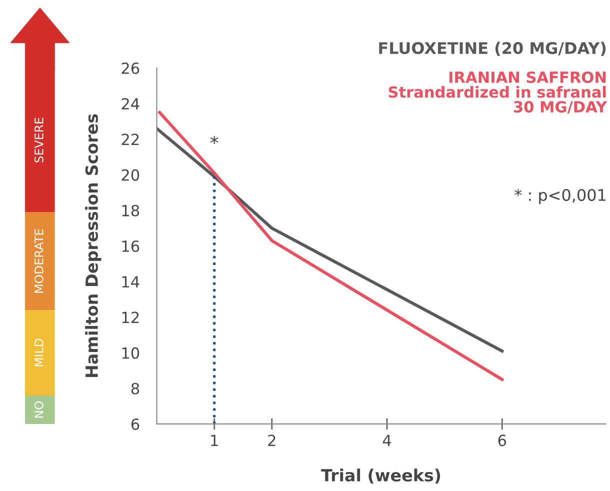  What do you see at coordinates (272, 440) in the screenshot?
I see `x-tick-label: 2` at bounding box center [272, 440].